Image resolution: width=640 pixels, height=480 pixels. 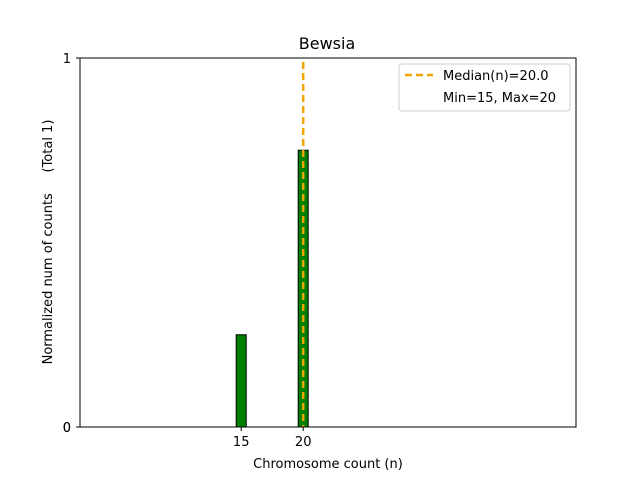 I want to click on y-tick-label-1: 0, so click(x=67, y=428).